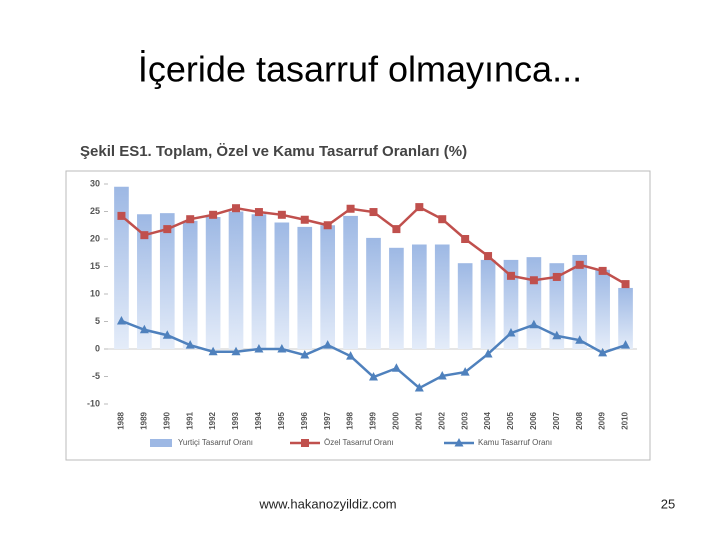  What do you see at coordinates (95, 266) in the screenshot?
I see `y-tick-label: 15` at bounding box center [95, 266].